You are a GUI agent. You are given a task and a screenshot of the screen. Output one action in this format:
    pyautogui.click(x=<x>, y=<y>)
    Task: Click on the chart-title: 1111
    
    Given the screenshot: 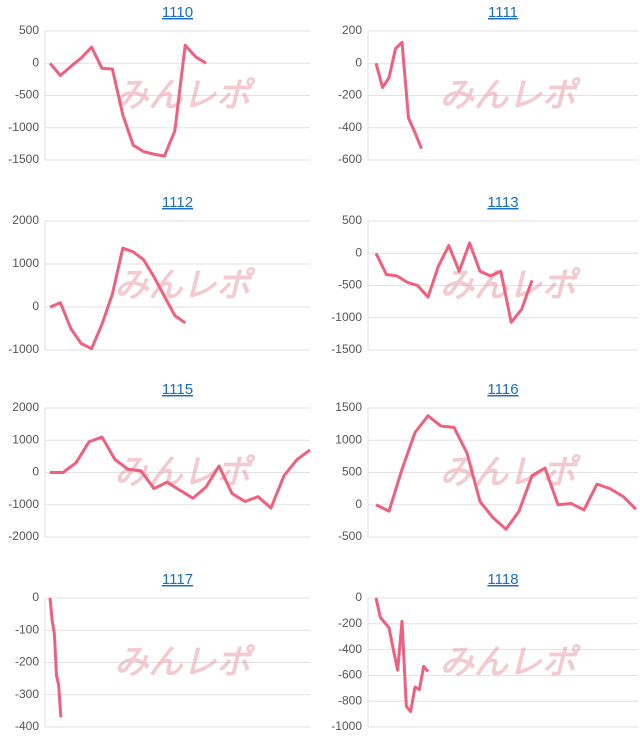 What is the action you would take?
    pyautogui.click(x=503, y=12)
    